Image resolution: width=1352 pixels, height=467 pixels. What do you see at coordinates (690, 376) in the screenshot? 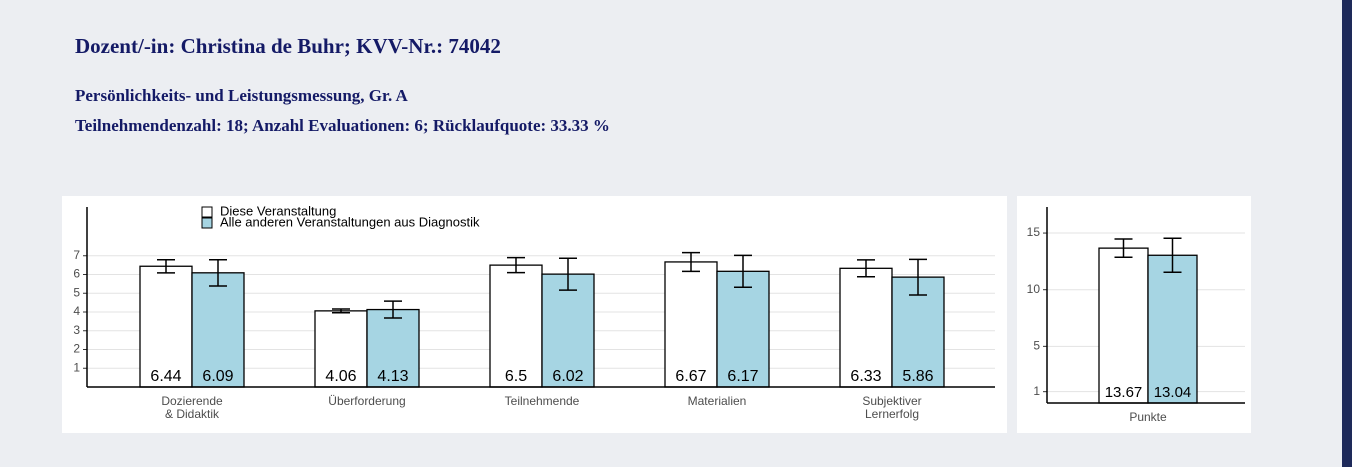
I see `value-label: 6.67` at bounding box center [690, 376].